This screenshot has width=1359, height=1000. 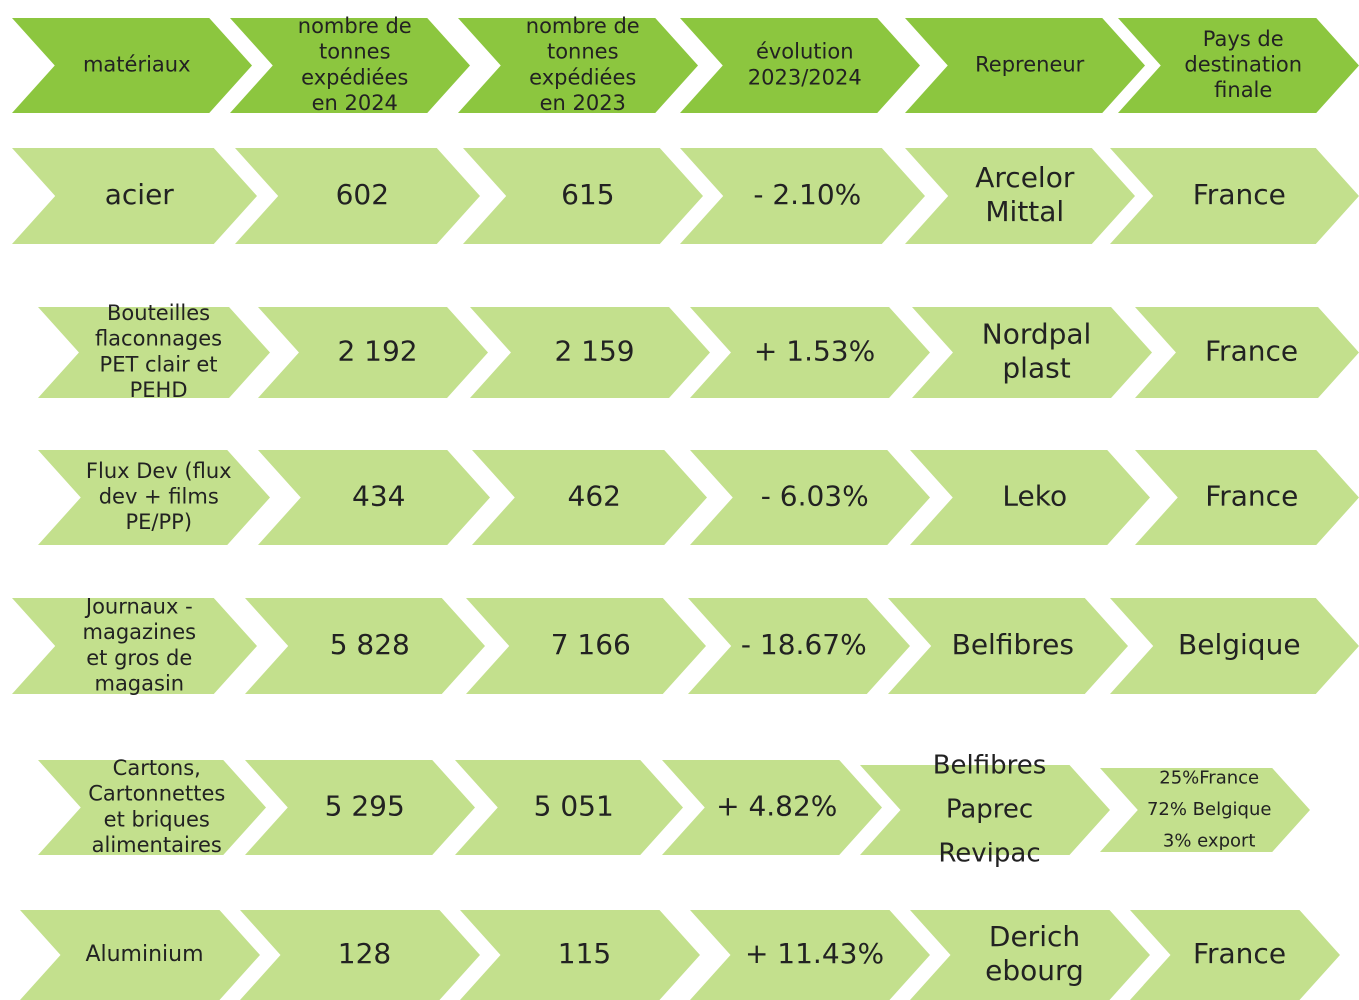 I want to click on header-text: Pays de, so click(x=1243, y=39).